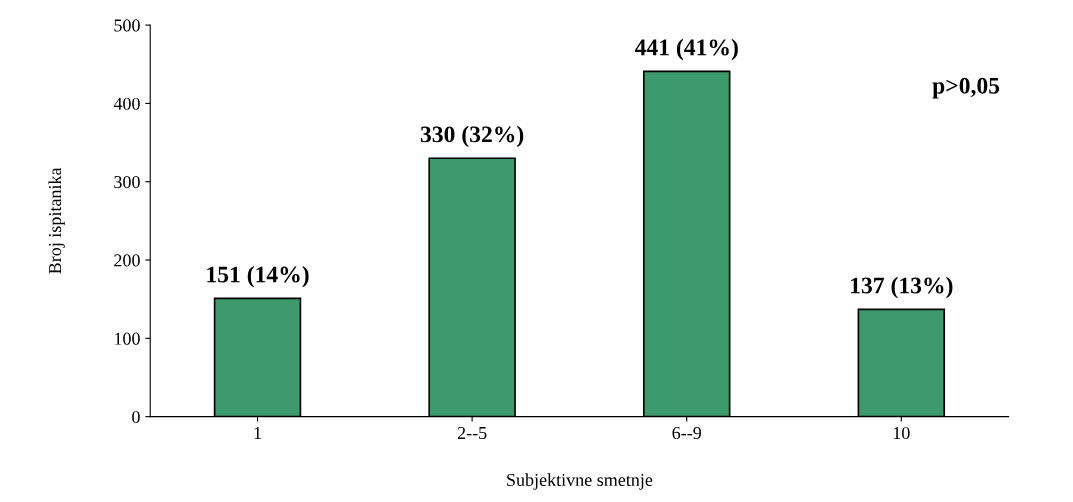 This screenshot has width=1073, height=502. I want to click on y-tick-label: 0, so click(136, 417).